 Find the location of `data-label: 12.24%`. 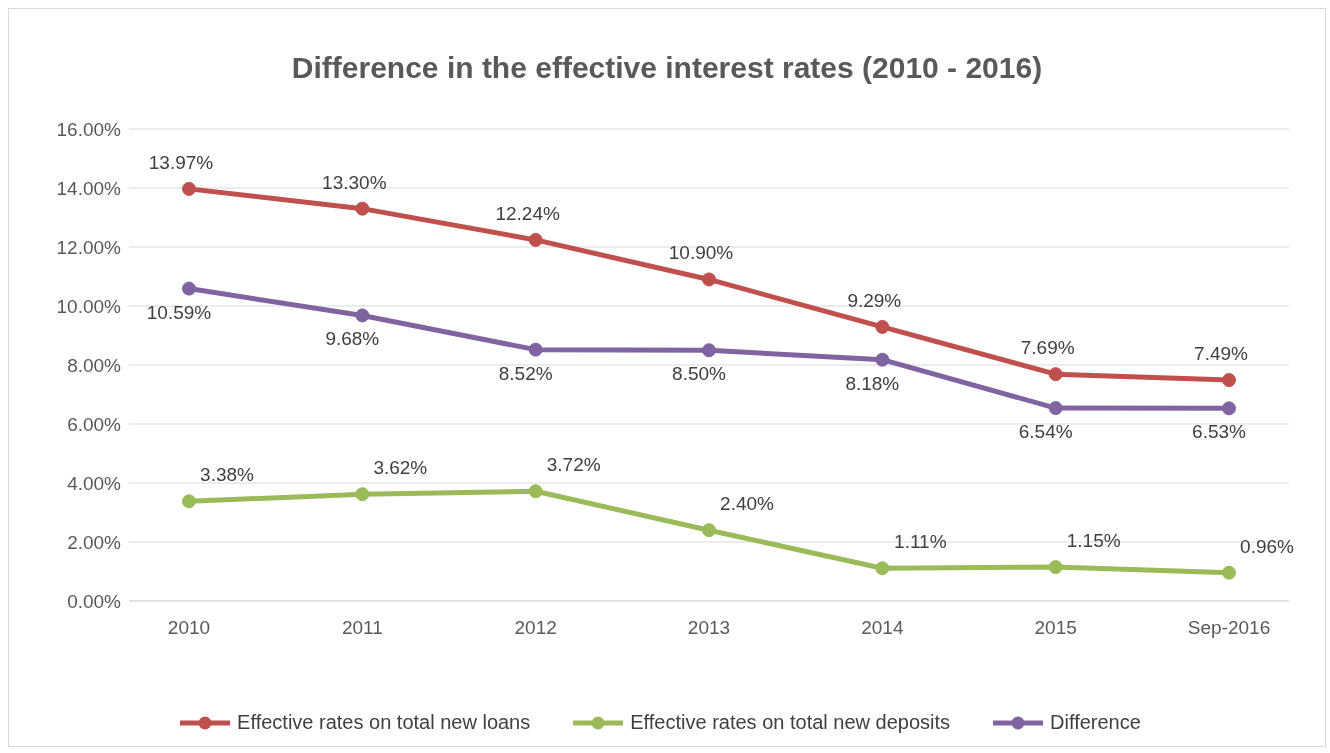

data-label: 12.24% is located at coordinates (527, 213).